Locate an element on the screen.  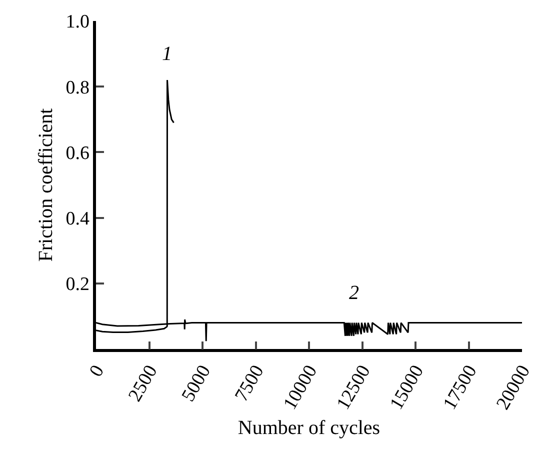
y-tick-label: 0.6 is located at coordinates (78, 153).